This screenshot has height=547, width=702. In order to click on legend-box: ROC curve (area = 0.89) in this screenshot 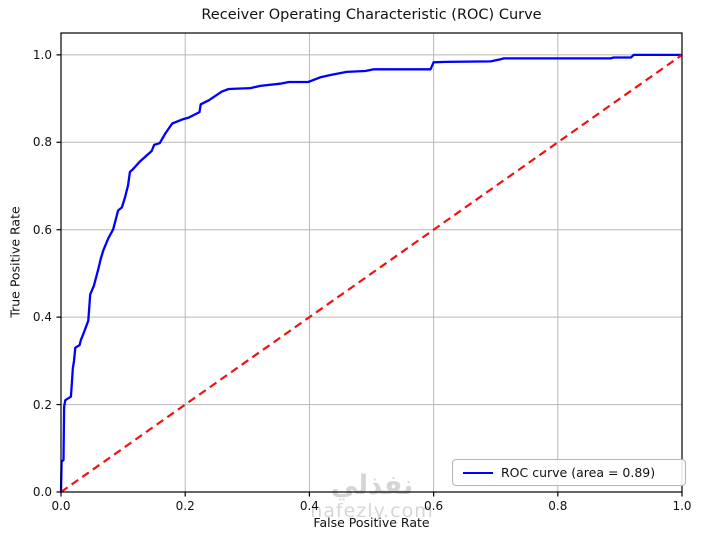, I will do `click(569, 472)`.